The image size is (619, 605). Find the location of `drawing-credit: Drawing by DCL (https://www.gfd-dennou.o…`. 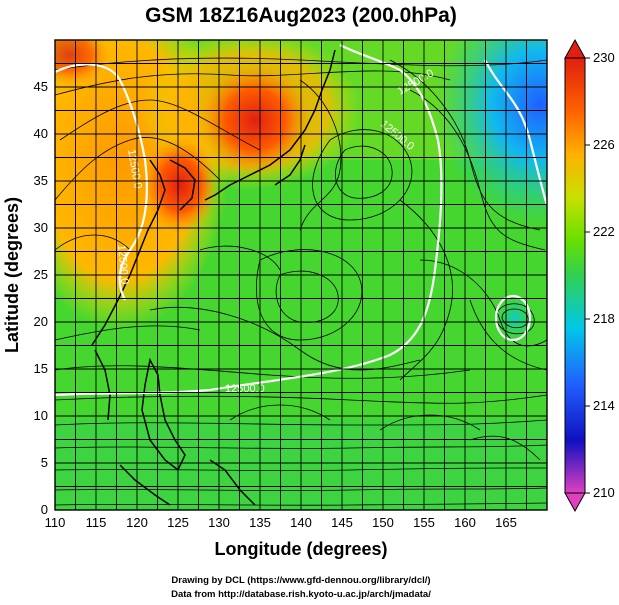

drawing-credit: Drawing by DCL (https://www.gfd-dennou.o… is located at coordinates (300, 580).